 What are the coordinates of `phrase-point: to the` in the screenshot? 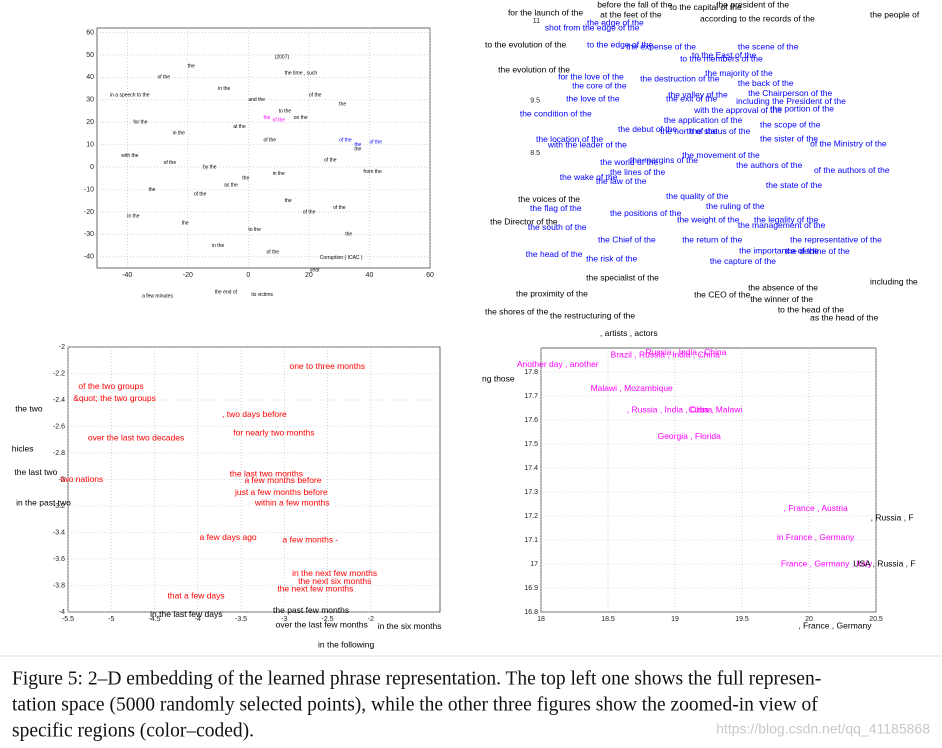 It's located at (254, 230).